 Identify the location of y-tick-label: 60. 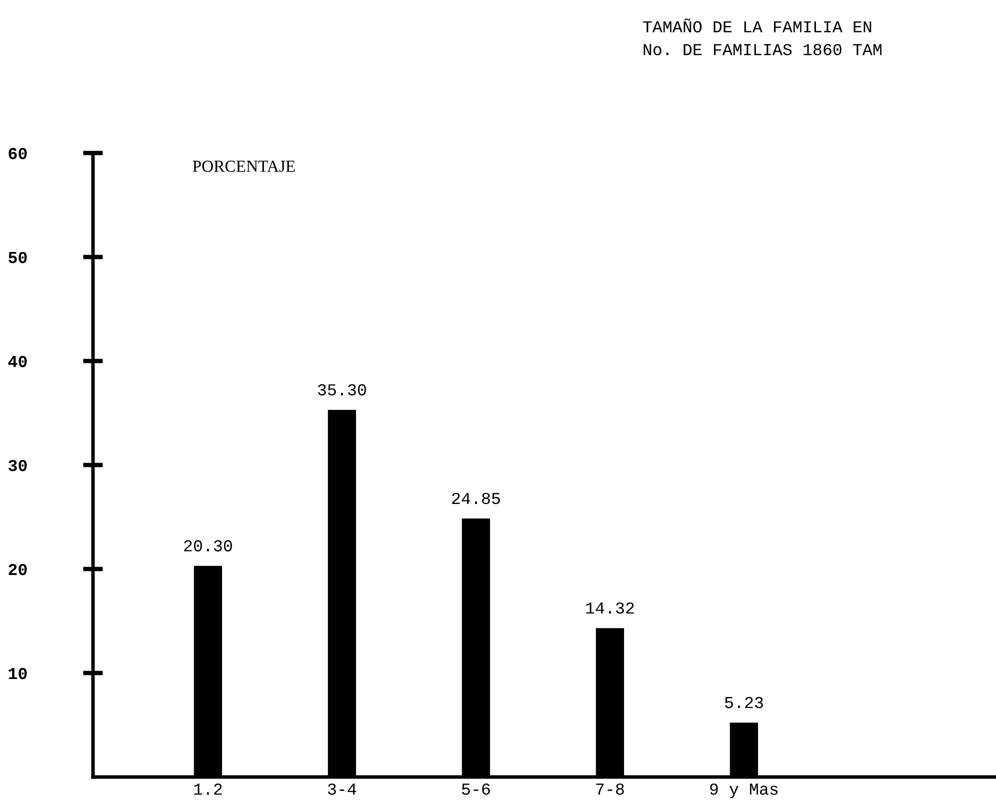
(17, 154).